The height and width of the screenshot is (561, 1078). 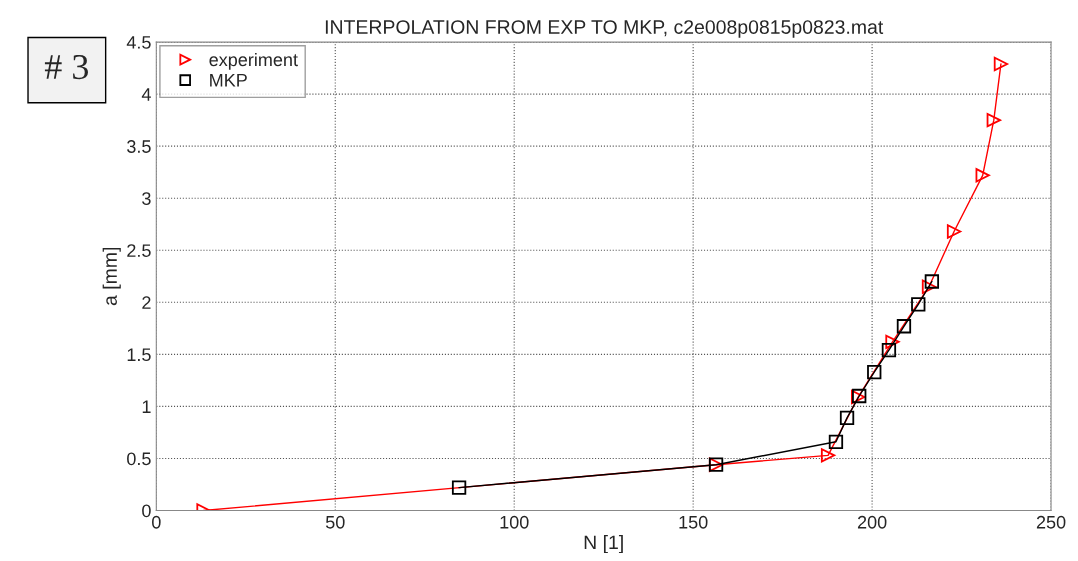 I want to click on x-axis-title: N [1], so click(x=603, y=544).